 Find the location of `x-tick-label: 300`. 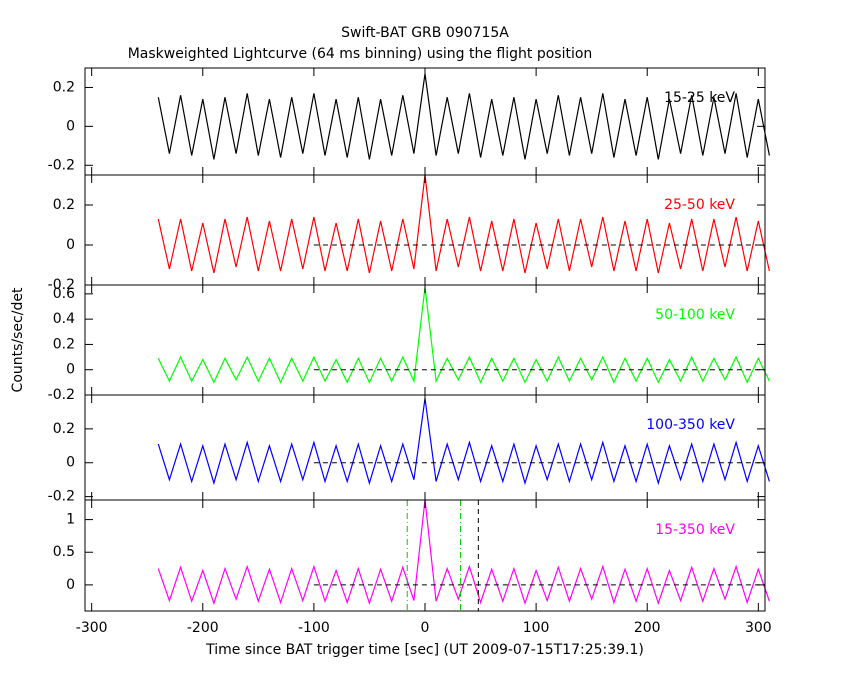

x-tick-label: 300 is located at coordinates (758, 628).